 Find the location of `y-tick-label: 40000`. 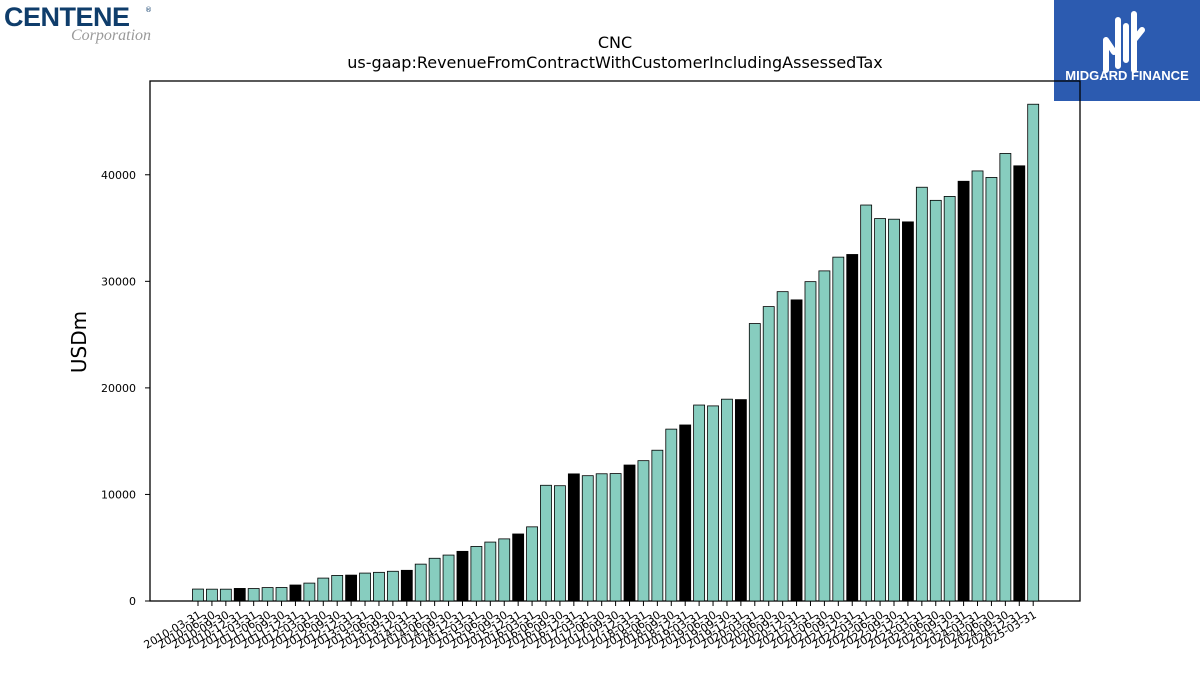

y-tick-label: 40000 is located at coordinates (118, 175).